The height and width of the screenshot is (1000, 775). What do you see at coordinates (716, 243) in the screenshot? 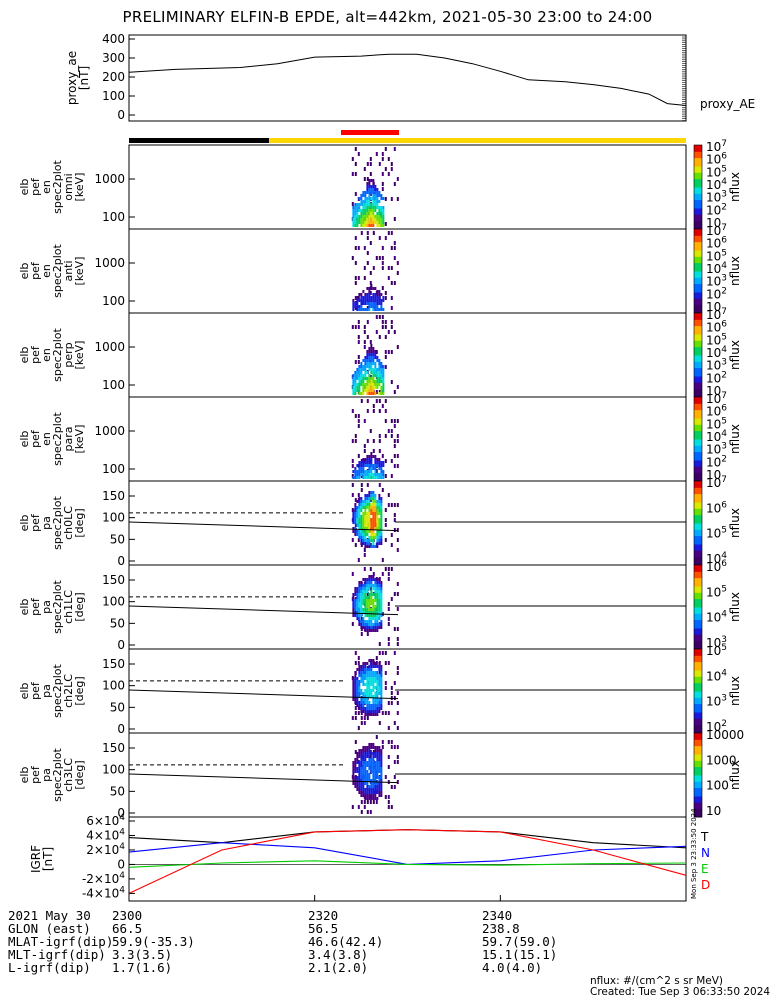
I see `colorbar-tick-label: 106` at bounding box center [716, 243].